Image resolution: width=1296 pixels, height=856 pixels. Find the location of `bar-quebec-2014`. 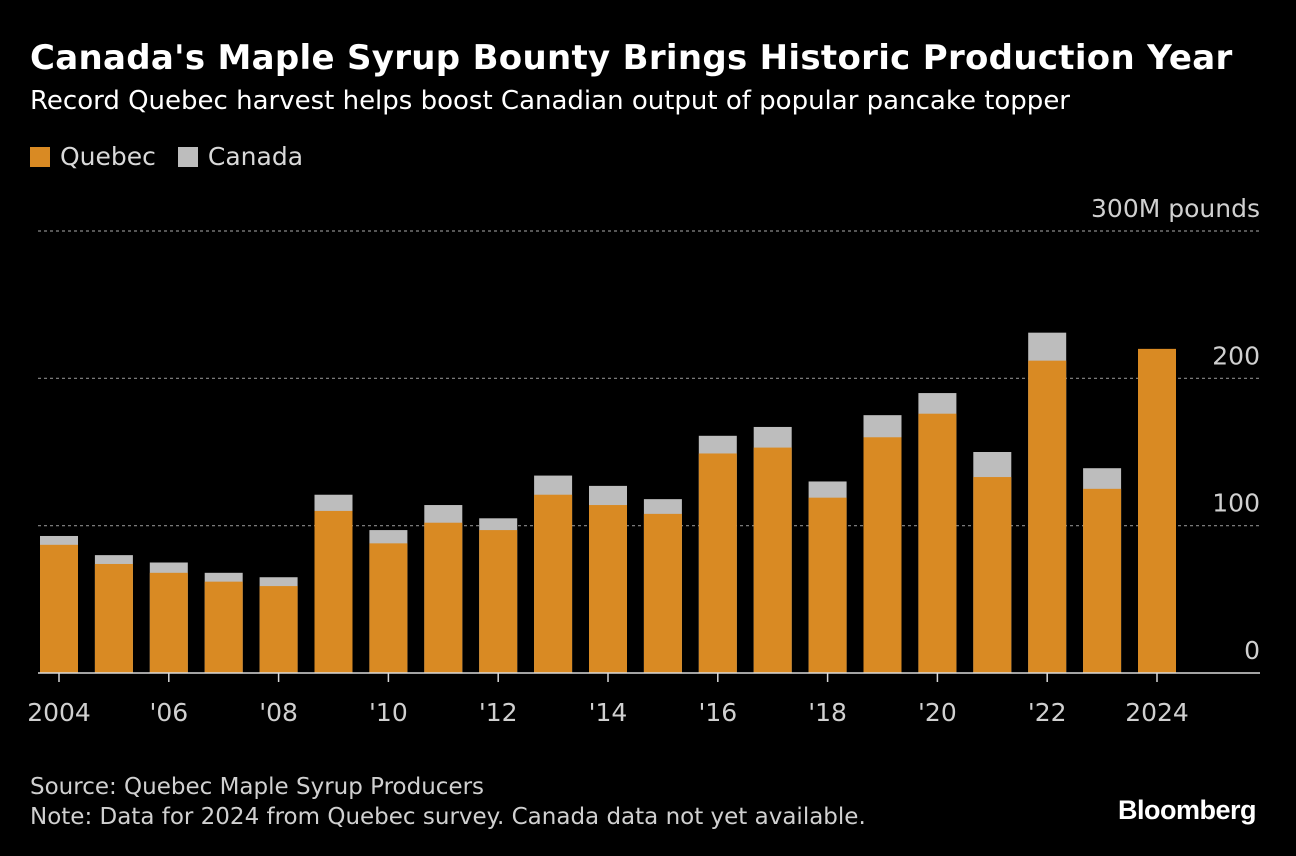

bar-quebec-2014 is located at coordinates (608, 589).